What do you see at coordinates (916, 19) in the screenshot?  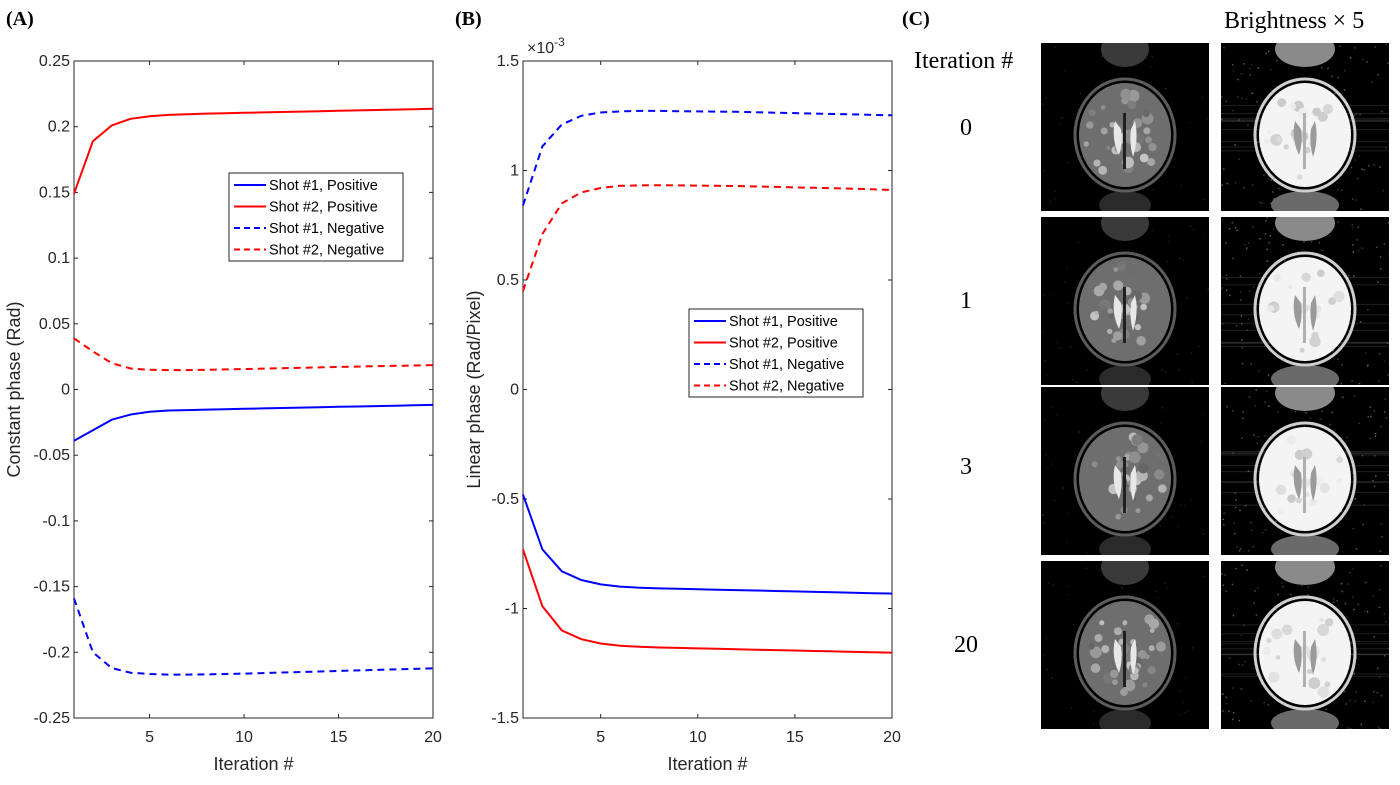 I see `panel-label-c: (C)` at bounding box center [916, 19].